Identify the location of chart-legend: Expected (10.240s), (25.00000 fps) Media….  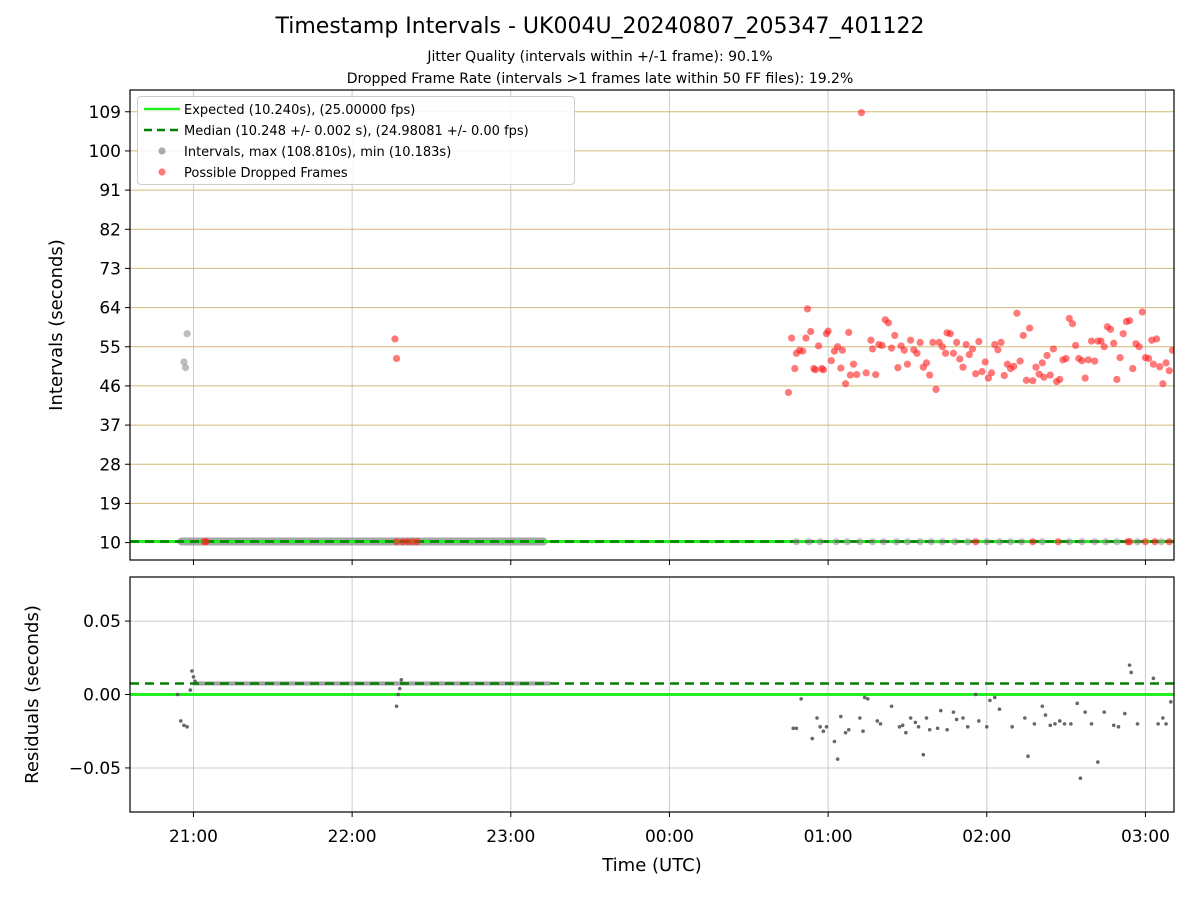
(356, 140).